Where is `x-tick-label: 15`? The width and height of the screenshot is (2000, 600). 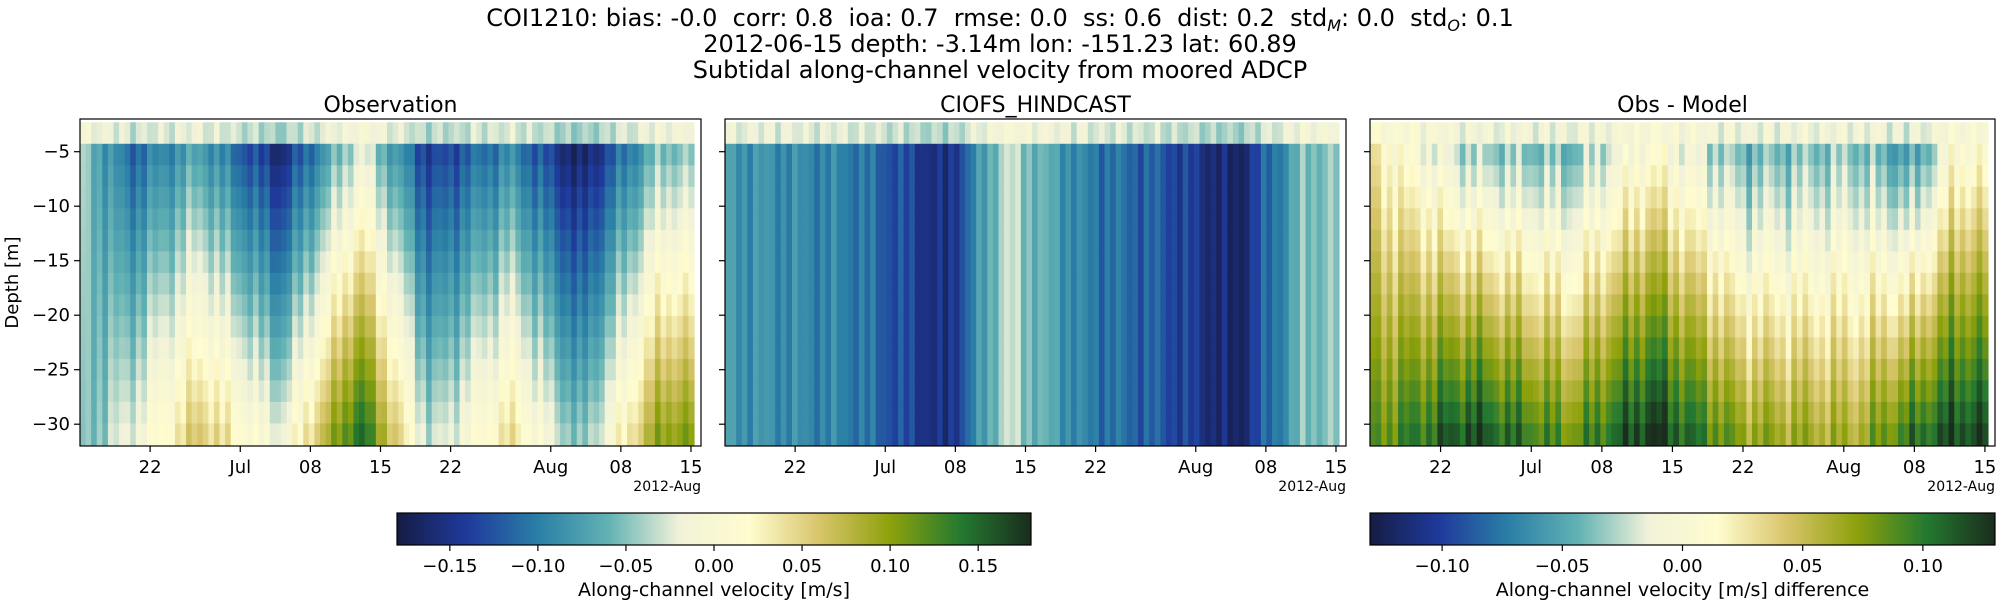 x-tick-label: 15 is located at coordinates (691, 467).